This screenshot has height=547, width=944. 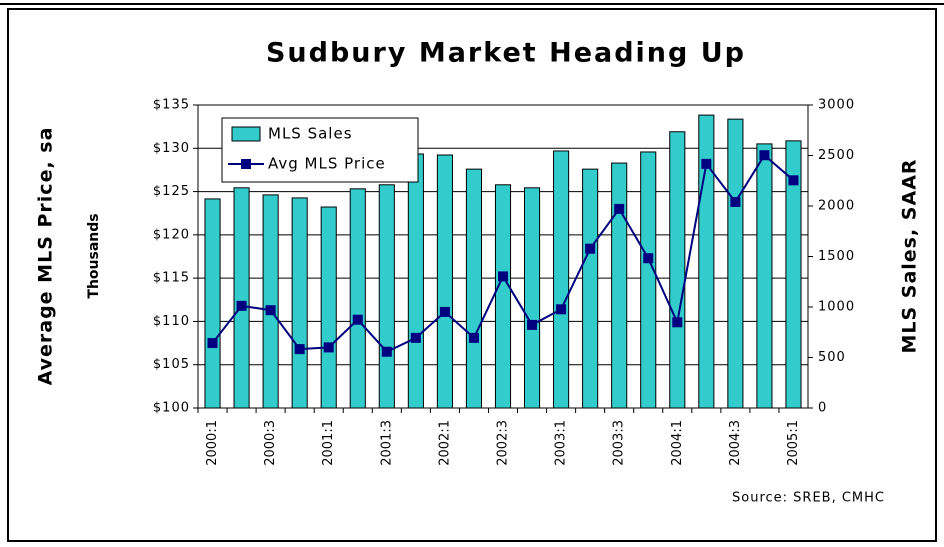 What do you see at coordinates (910, 255) in the screenshot?
I see `y2-axis-title: MLS Sales, SAAR` at bounding box center [910, 255].